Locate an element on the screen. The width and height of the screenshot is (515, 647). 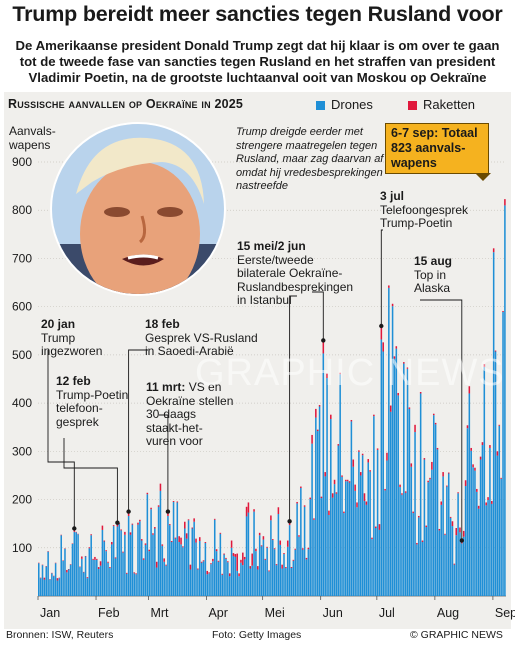
annotation-date: 15 aug is located at coordinates (433, 261).